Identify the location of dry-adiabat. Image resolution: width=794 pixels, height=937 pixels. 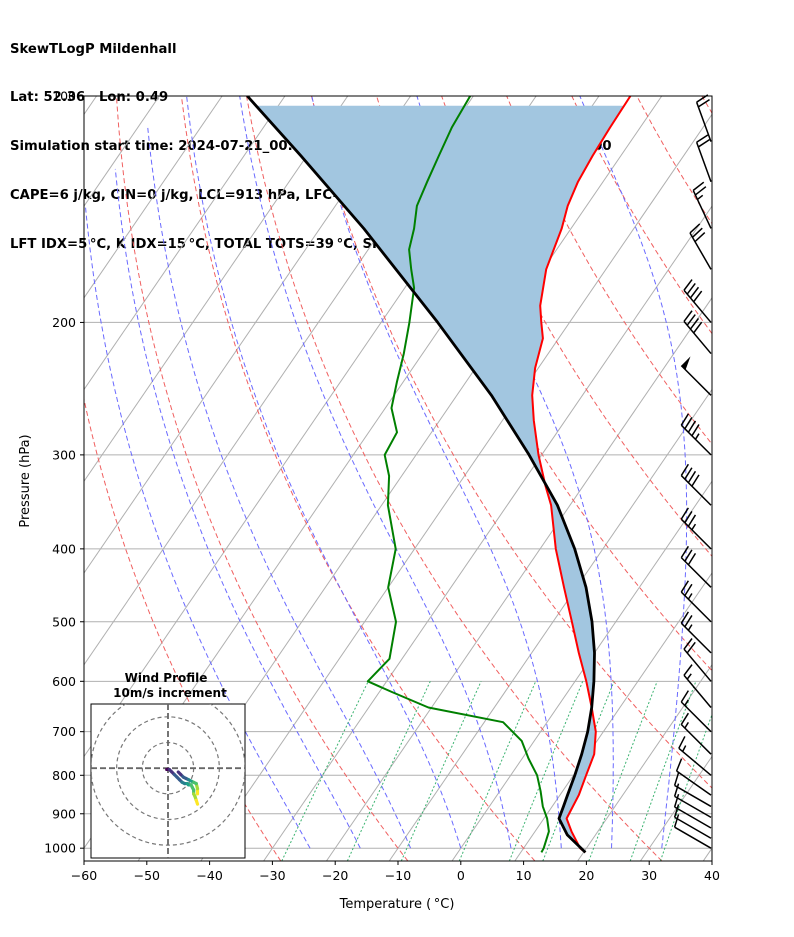
(780, 478).